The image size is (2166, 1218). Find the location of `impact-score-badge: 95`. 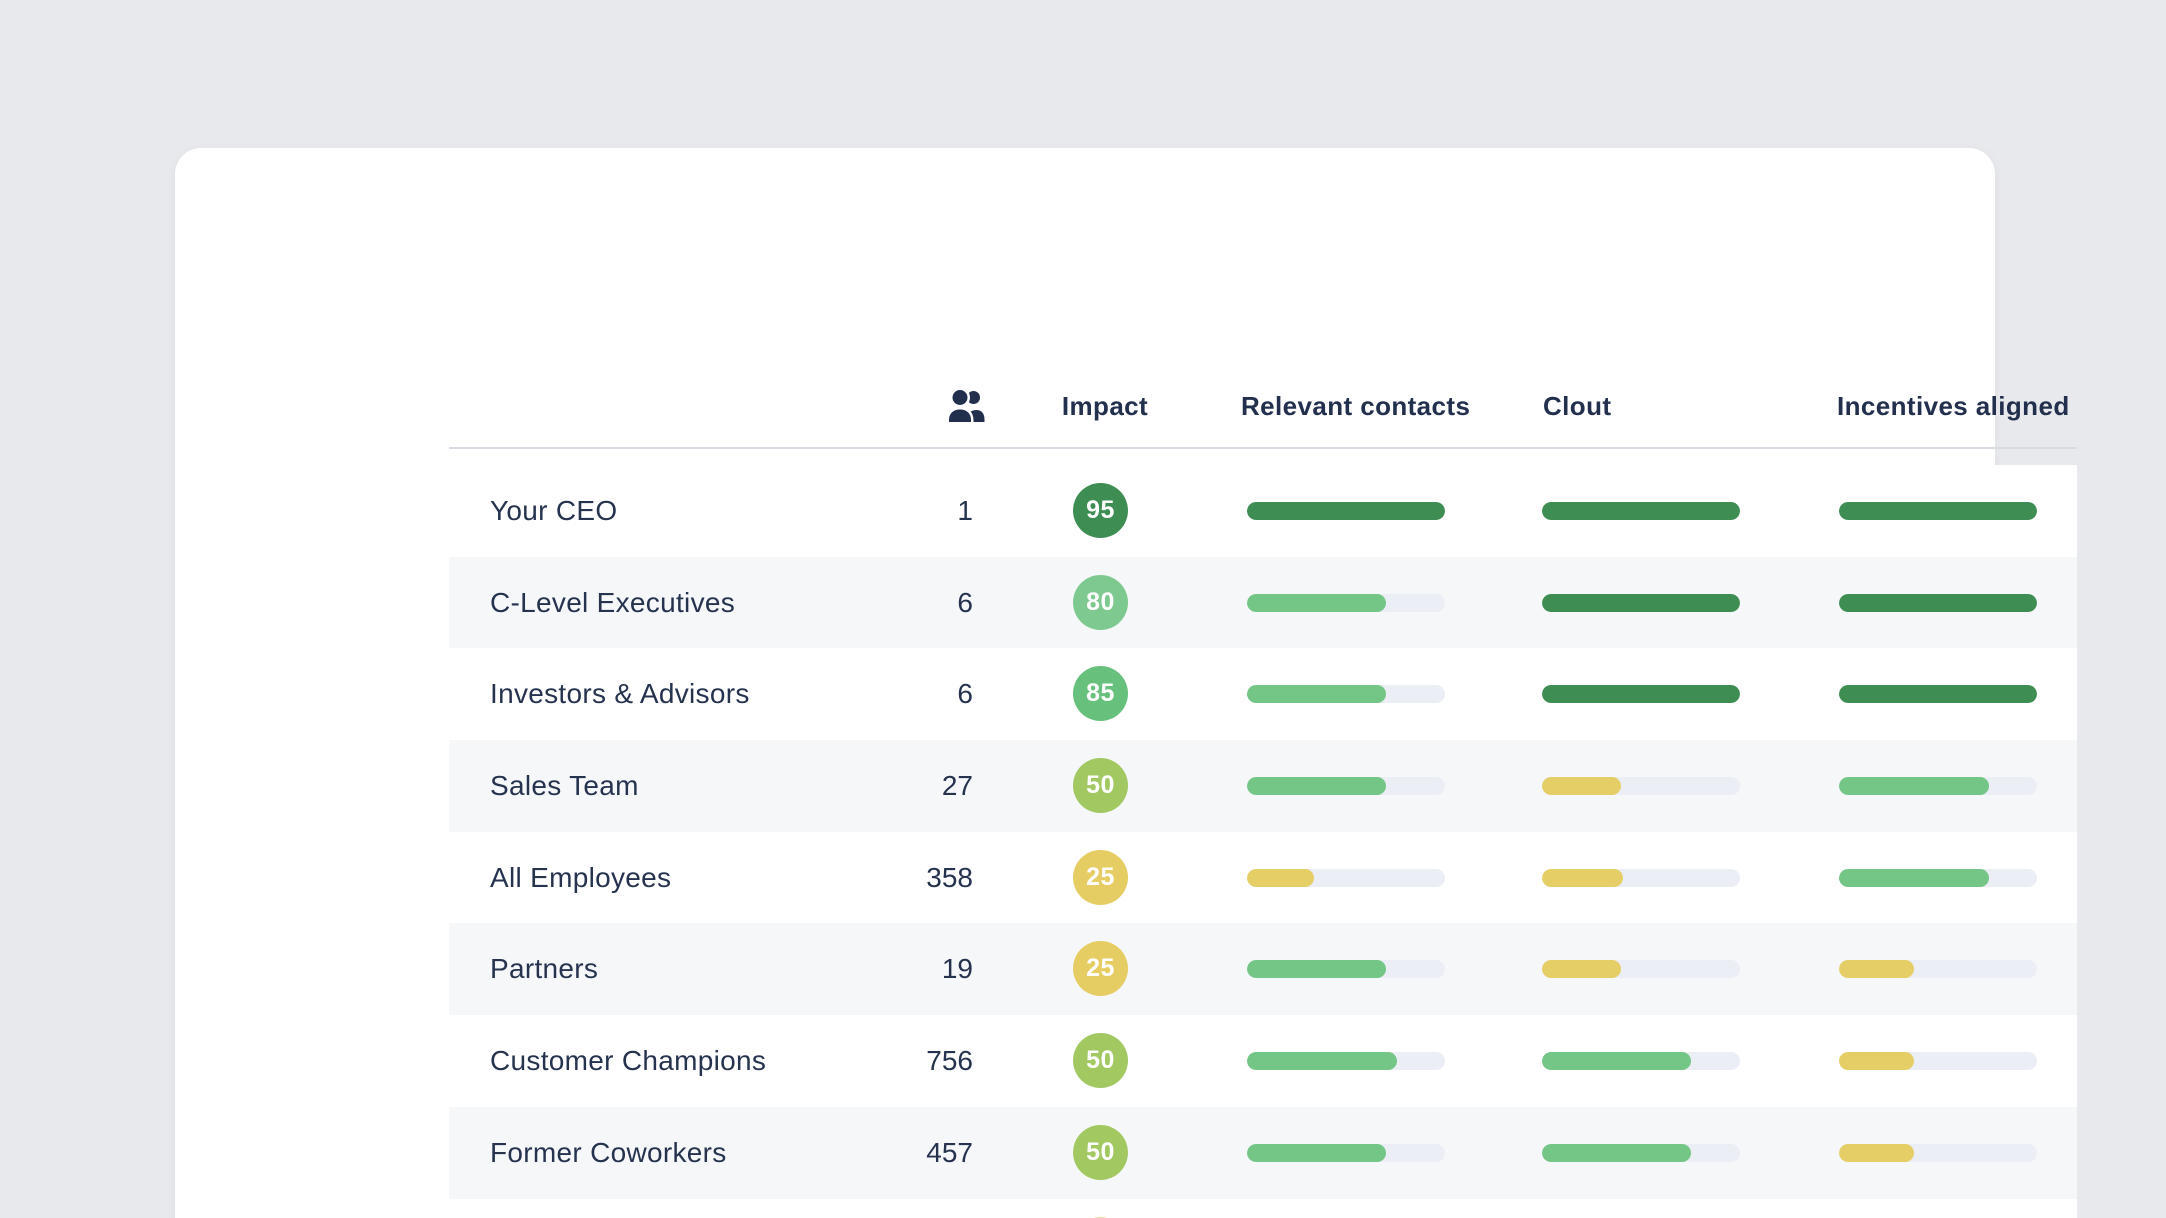

impact-score-badge: 95 is located at coordinates (1100, 510).